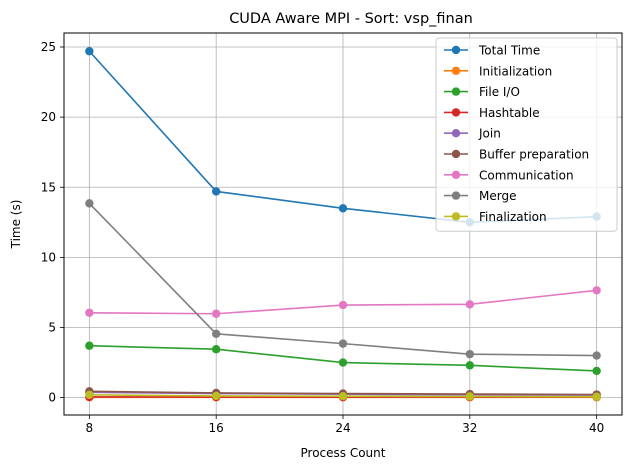 The image size is (630, 470). Describe the element at coordinates (469, 428) in the screenshot. I see `x-tick-label: 32` at that location.